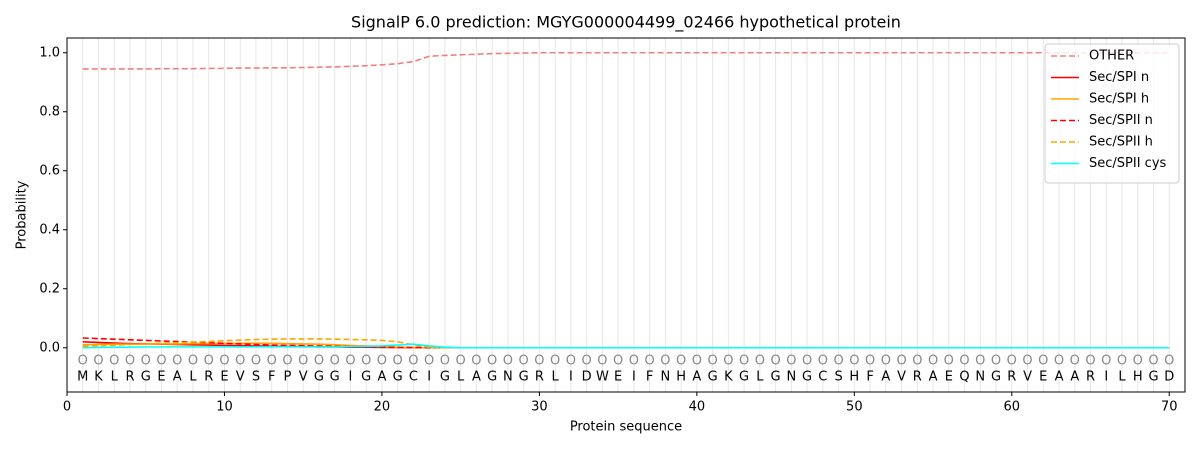 The width and height of the screenshot is (1200, 450). I want to click on y-tick-label: 0.6, so click(49, 170).